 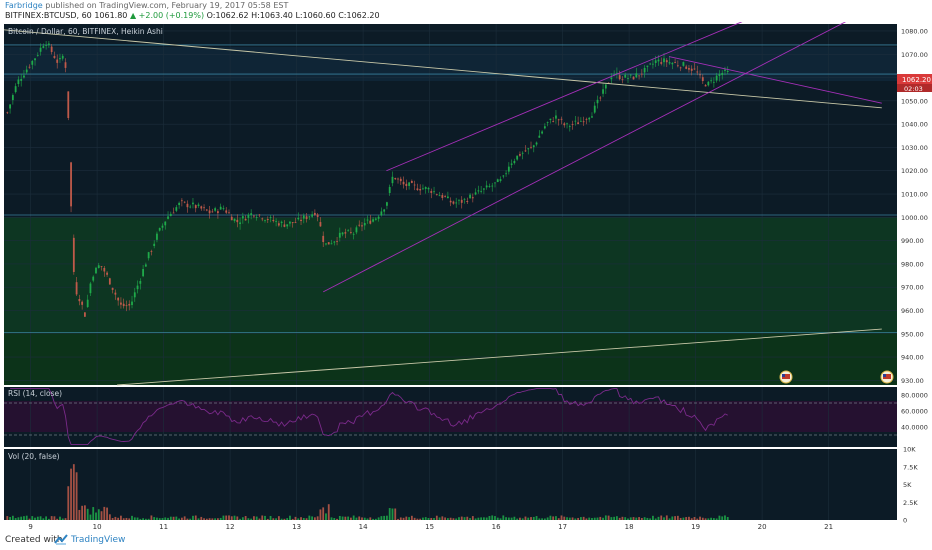 What do you see at coordinates (466, 540) in the screenshot?
I see `footer: Created with TradingView` at bounding box center [466, 540].